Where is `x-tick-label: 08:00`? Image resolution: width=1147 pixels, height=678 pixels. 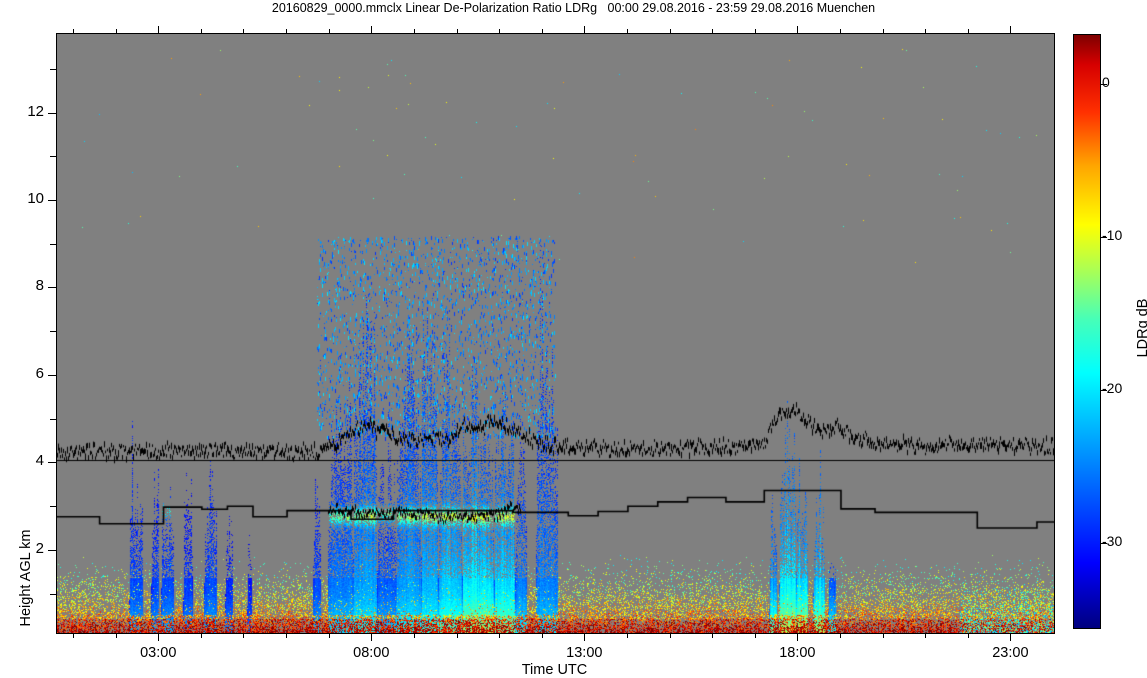
x-tick-label: 08:00 is located at coordinates (371, 653).